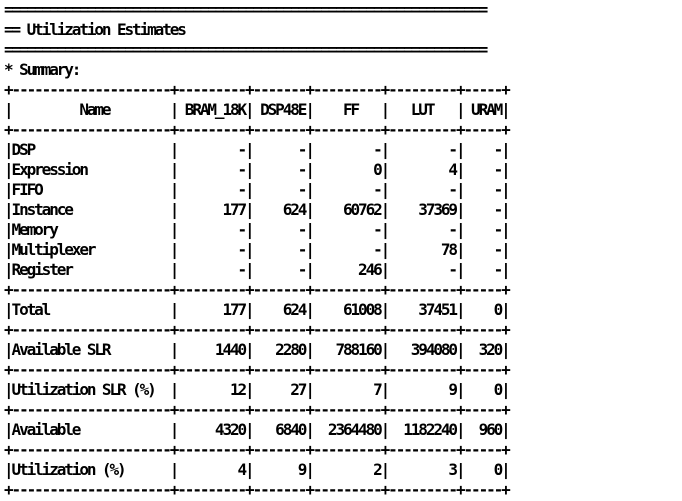 The width and height of the screenshot is (682, 501). Describe the element at coordinates (257, 469) in the screenshot. I see `table-row-utilization: |Utilization (%) | 4| 9| 2| 3| 0|` at that location.